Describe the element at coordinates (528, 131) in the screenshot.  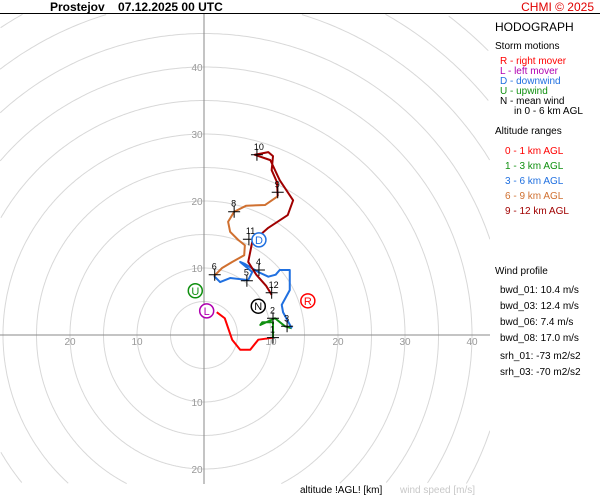
I see `altitude-ranges-title: Altitude ranges` at that location.